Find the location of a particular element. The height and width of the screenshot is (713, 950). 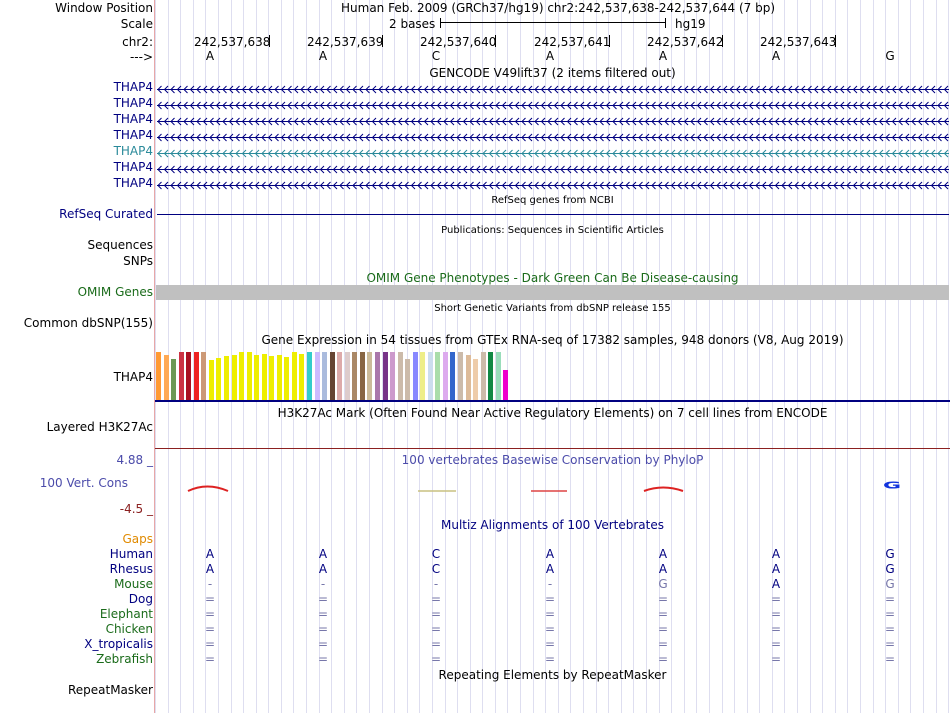

scale-label: Scale is located at coordinates (136, 24).